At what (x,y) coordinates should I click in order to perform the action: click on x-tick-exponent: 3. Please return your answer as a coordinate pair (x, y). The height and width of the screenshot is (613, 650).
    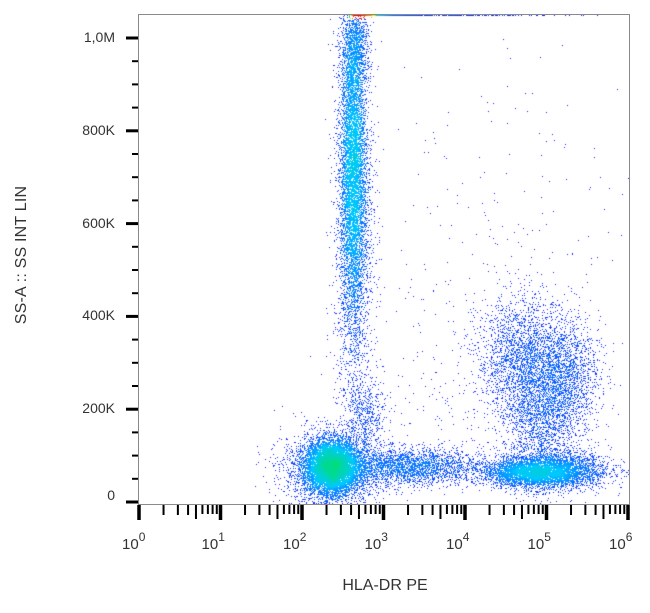
    Looking at the image, I should click on (384, 537).